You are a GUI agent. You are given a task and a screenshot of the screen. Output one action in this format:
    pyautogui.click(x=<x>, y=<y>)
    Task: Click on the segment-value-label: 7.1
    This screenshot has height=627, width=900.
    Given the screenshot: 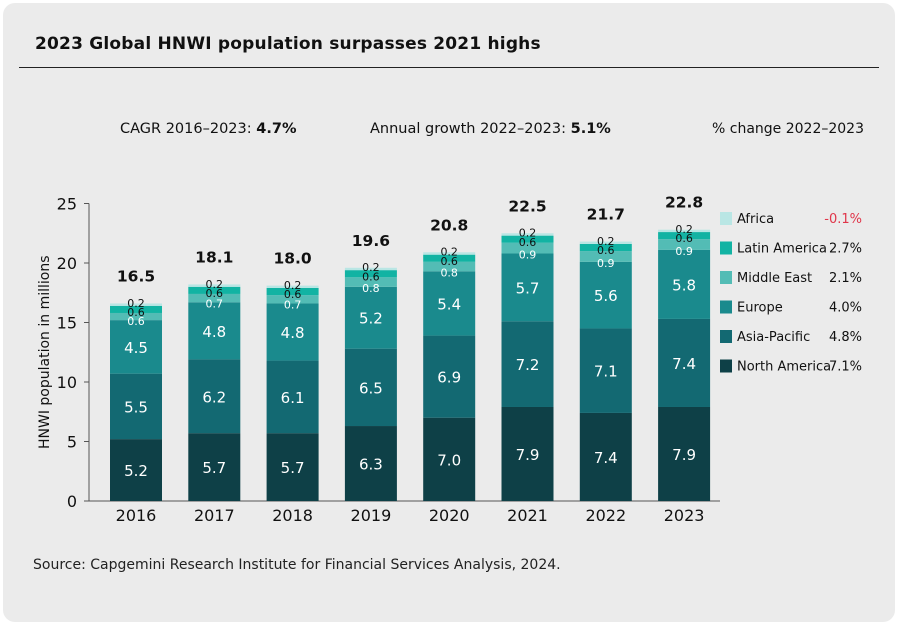 What is the action you would take?
    pyautogui.click(x=606, y=372)
    